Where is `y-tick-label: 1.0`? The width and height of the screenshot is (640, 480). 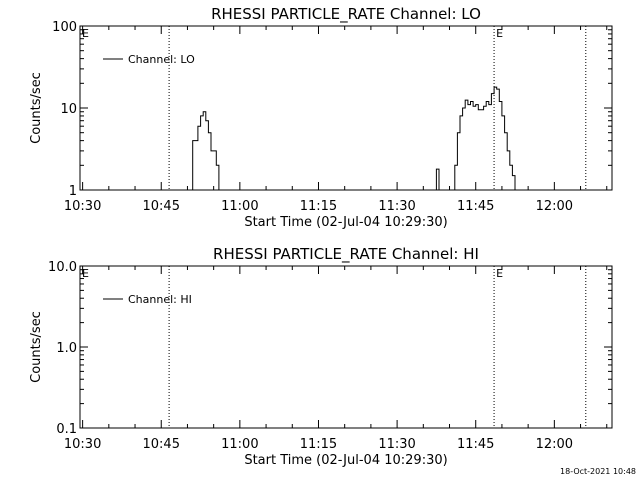 y-tick-label: 1.0 is located at coordinates (66, 348).